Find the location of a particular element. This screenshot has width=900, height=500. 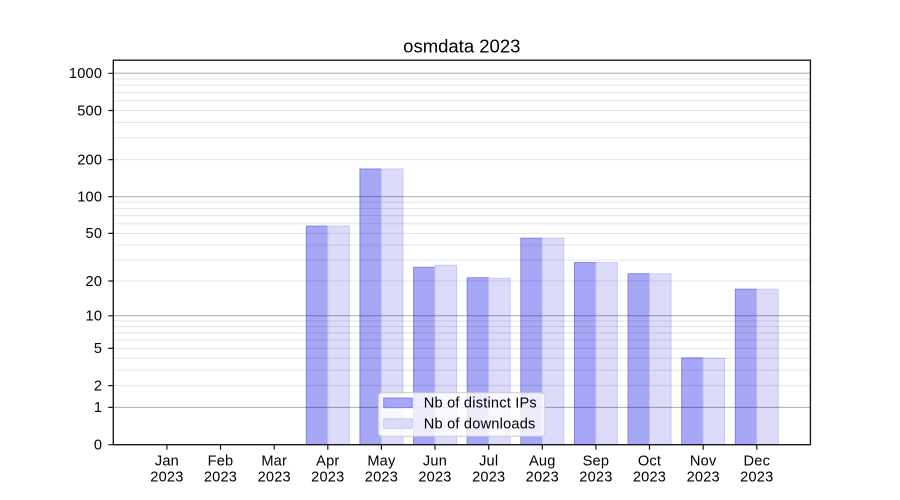

svg-text: Oct is located at coordinates (649, 462).